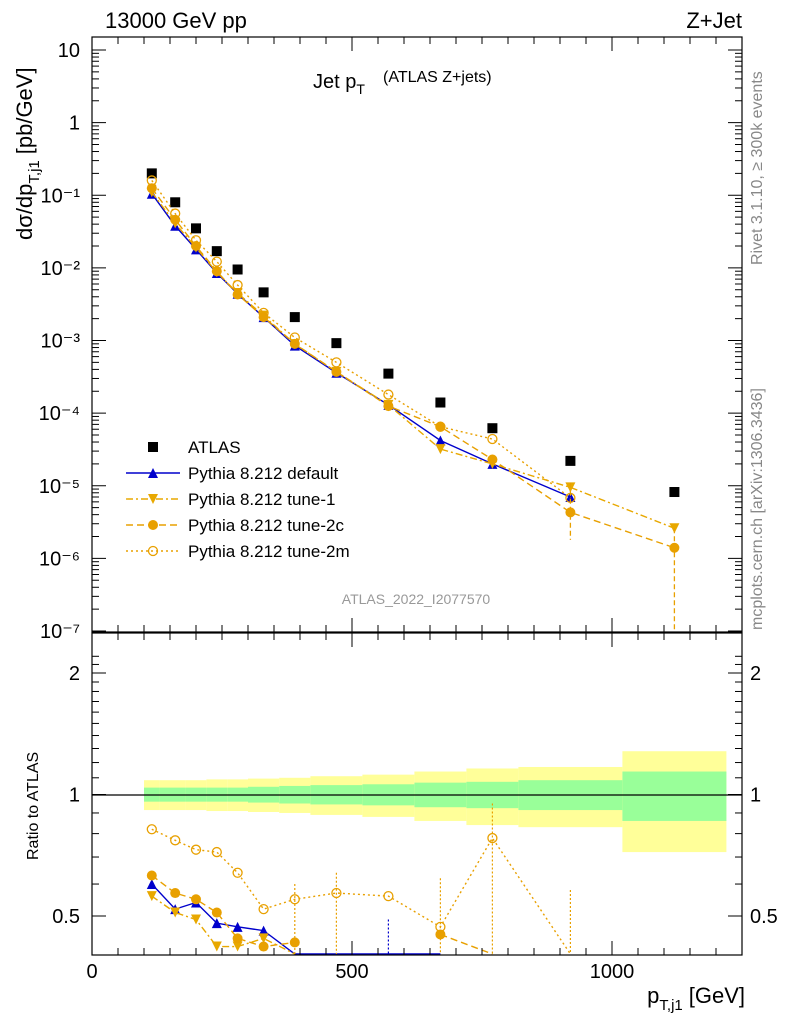  Describe the element at coordinates (261, 499) in the screenshot. I see `legend-label: Pythia 8.212 tune-1` at that location.